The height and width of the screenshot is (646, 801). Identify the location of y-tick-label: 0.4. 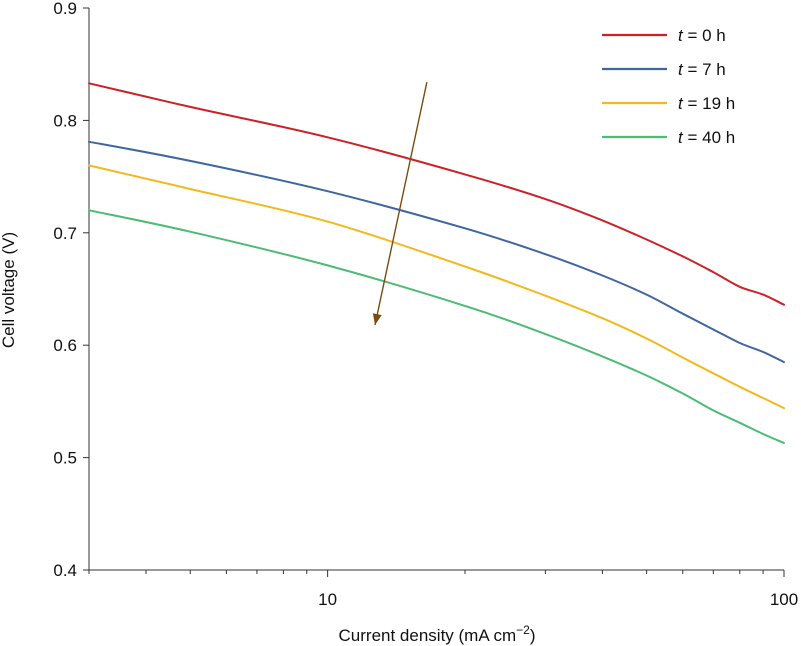
(65, 570).